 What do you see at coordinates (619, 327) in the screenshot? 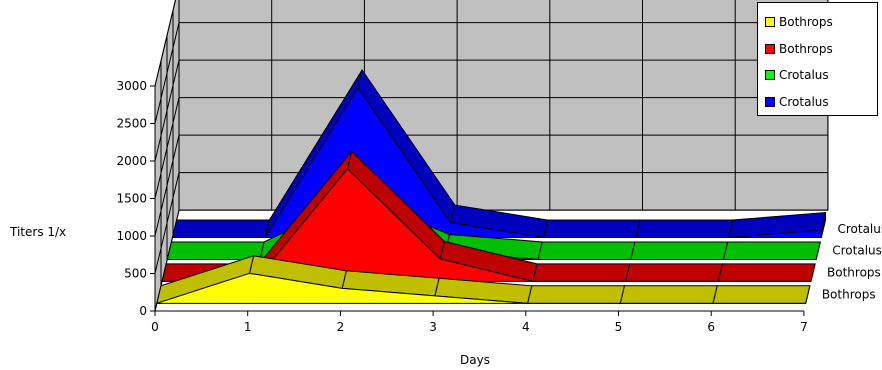
I see `x-tick-label: 5` at bounding box center [619, 327].